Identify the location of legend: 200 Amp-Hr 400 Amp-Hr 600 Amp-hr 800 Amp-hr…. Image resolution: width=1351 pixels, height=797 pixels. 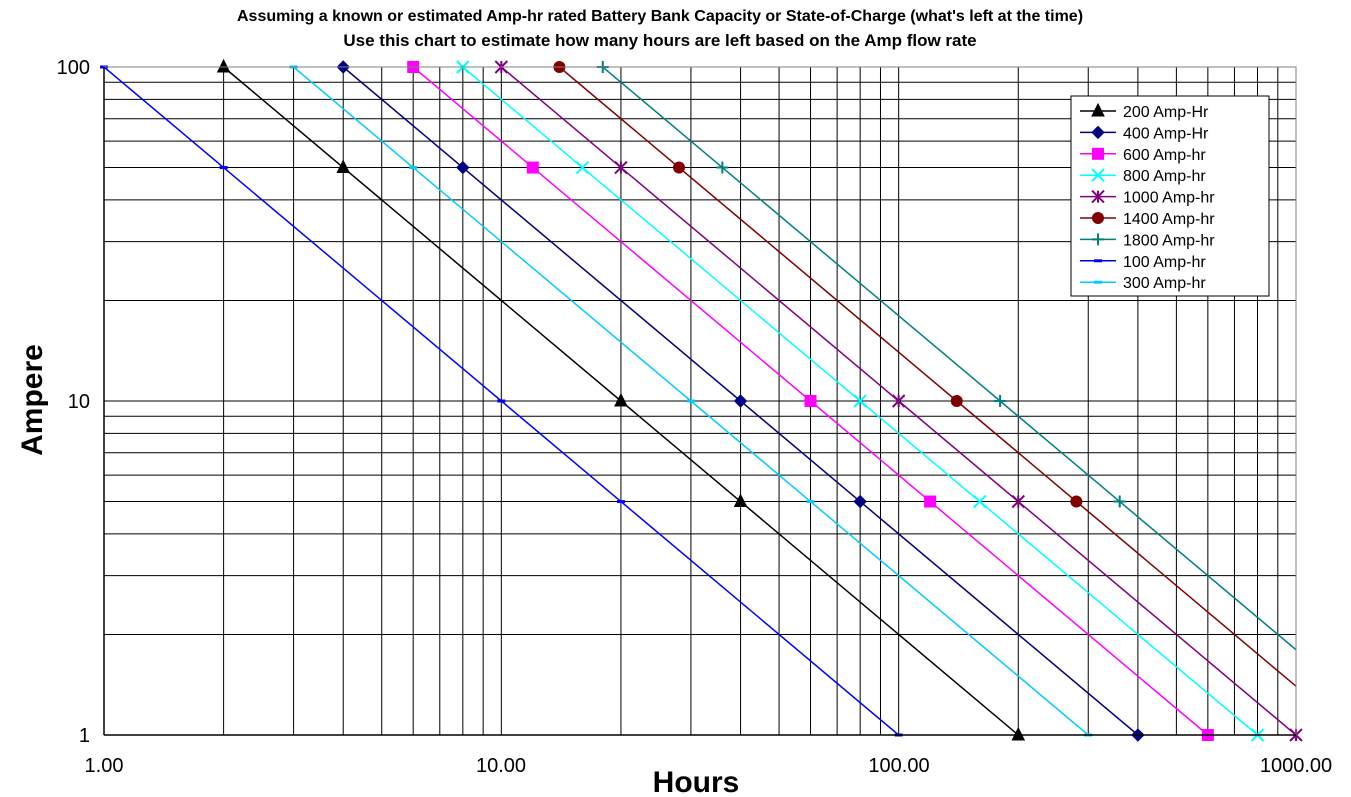
(1170, 196).